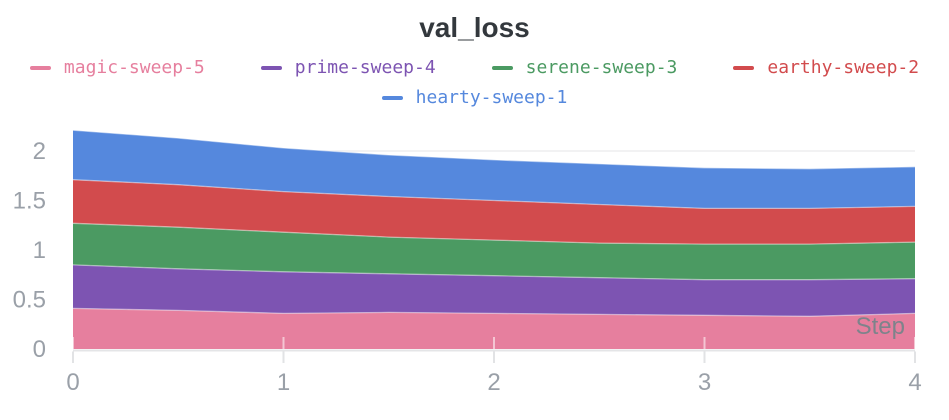  Describe the element at coordinates (843, 67) in the screenshot. I see `legend-label: earthy-sweep-2` at that location.